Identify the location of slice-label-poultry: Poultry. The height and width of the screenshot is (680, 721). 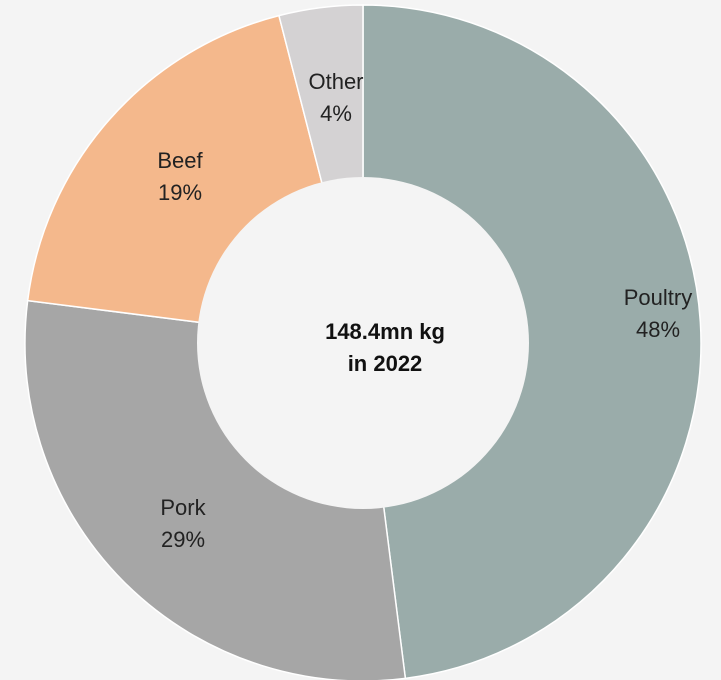
(658, 297).